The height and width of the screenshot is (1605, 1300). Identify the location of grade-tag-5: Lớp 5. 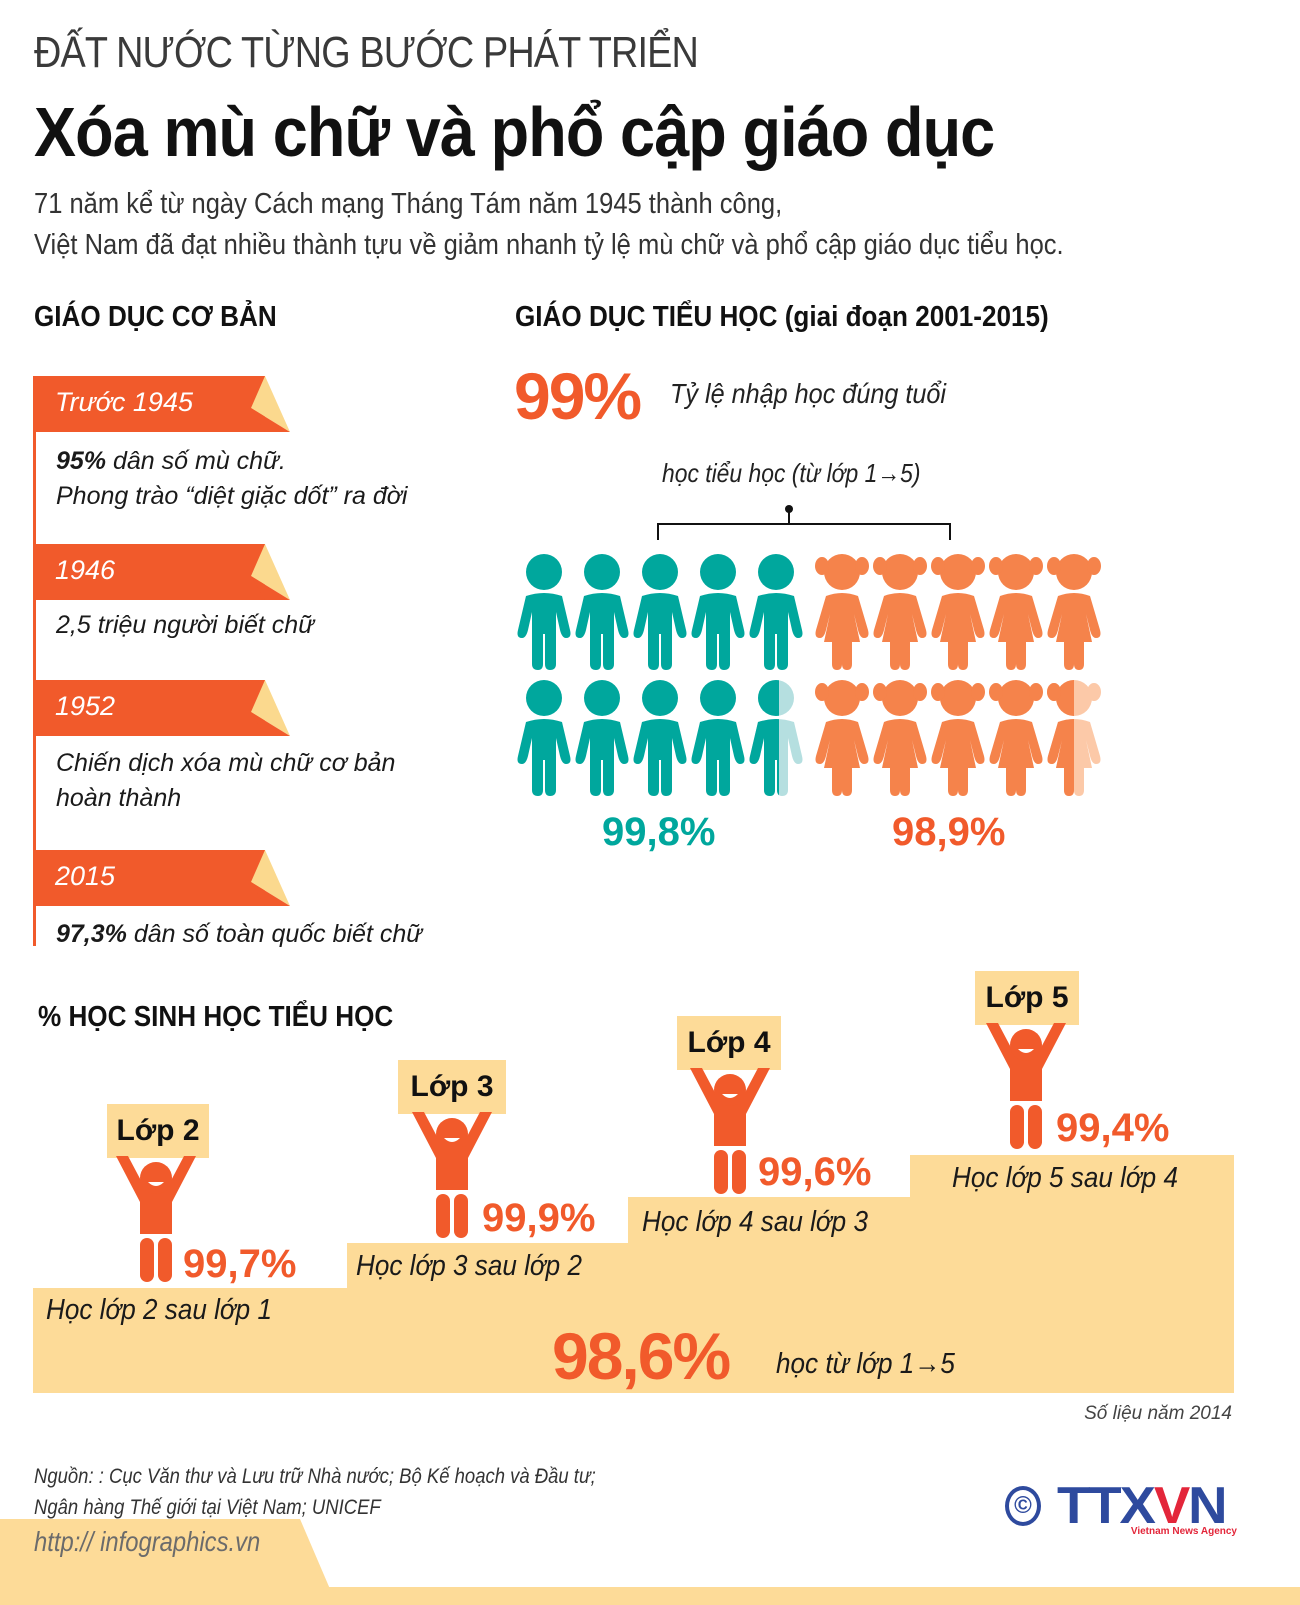
(1027, 998).